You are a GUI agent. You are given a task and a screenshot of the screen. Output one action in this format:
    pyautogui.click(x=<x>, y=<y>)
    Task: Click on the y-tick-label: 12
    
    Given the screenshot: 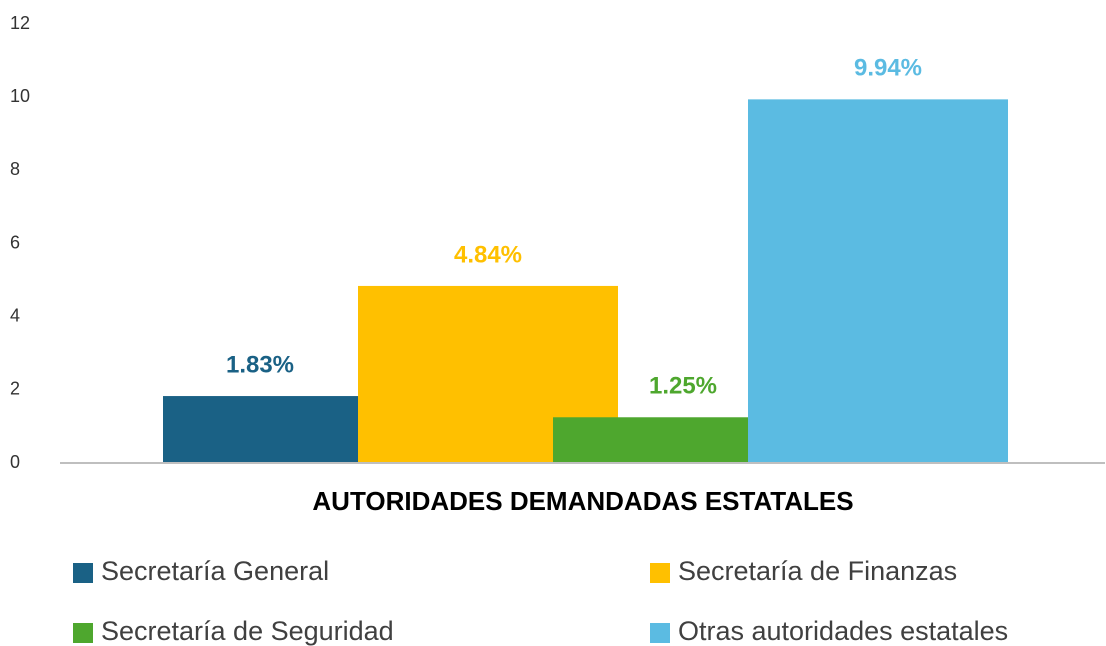 What is the action you would take?
    pyautogui.click(x=20, y=23)
    